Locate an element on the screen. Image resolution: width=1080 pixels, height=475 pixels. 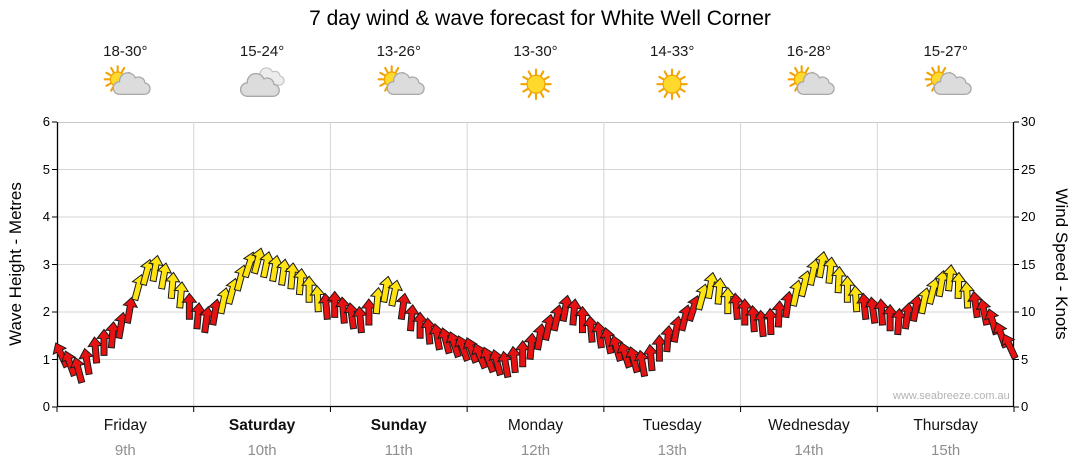
cloudy-icon is located at coordinates (262, 85).